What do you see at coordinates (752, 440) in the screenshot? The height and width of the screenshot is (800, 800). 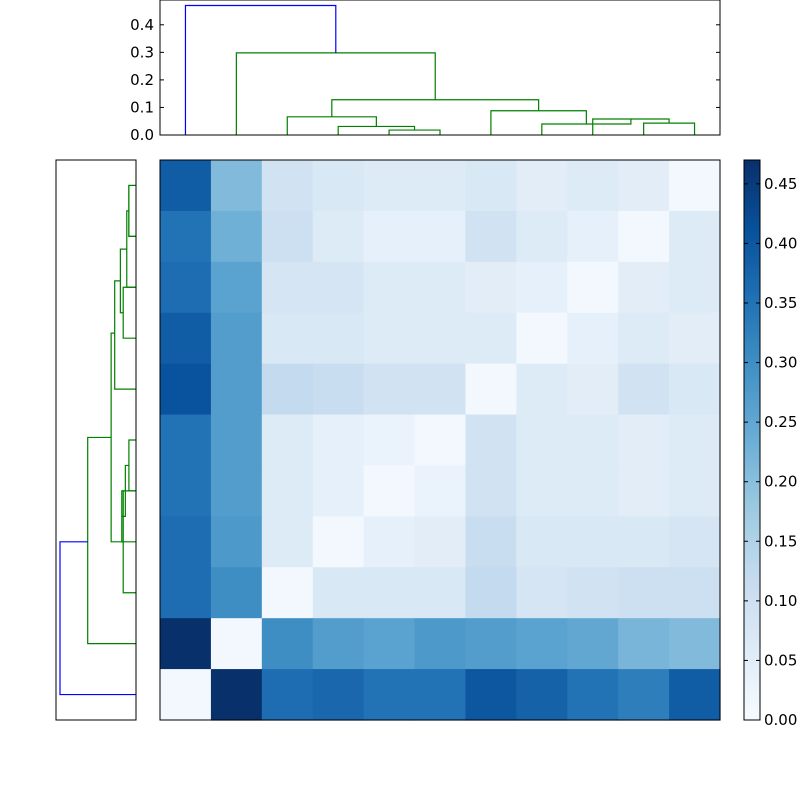 I see `colorbar-gradient` at bounding box center [752, 440].